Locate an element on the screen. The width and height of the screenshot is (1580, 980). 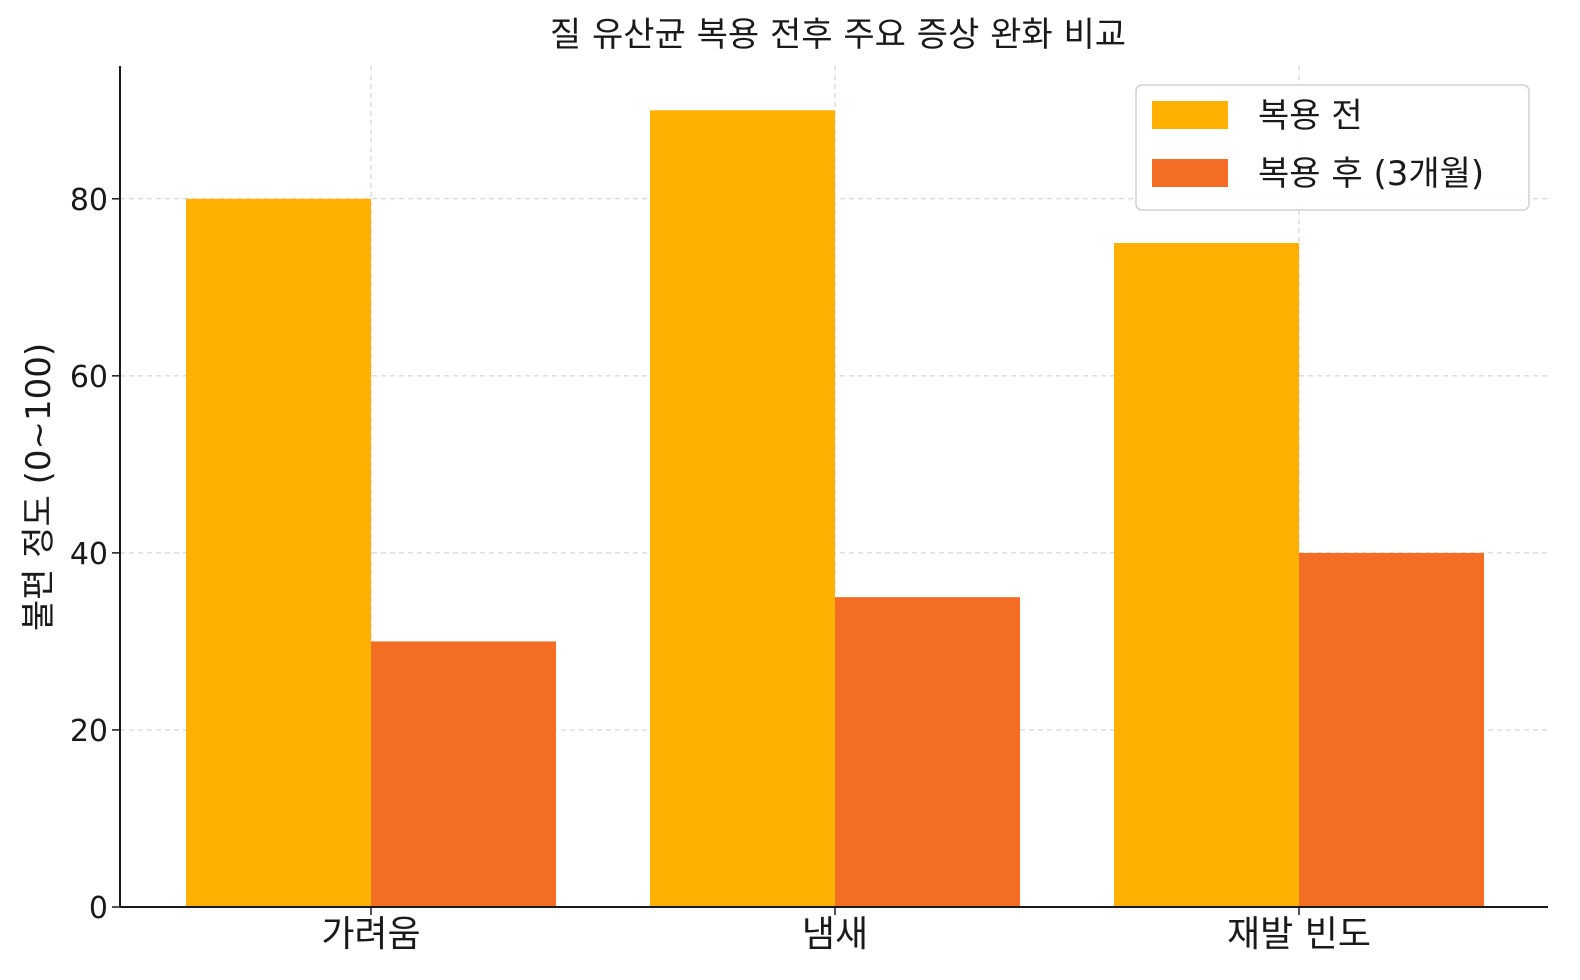
chart-title: 질 유산균 복용 전후 주요 증상 완화 비교 is located at coordinates (838, 35).